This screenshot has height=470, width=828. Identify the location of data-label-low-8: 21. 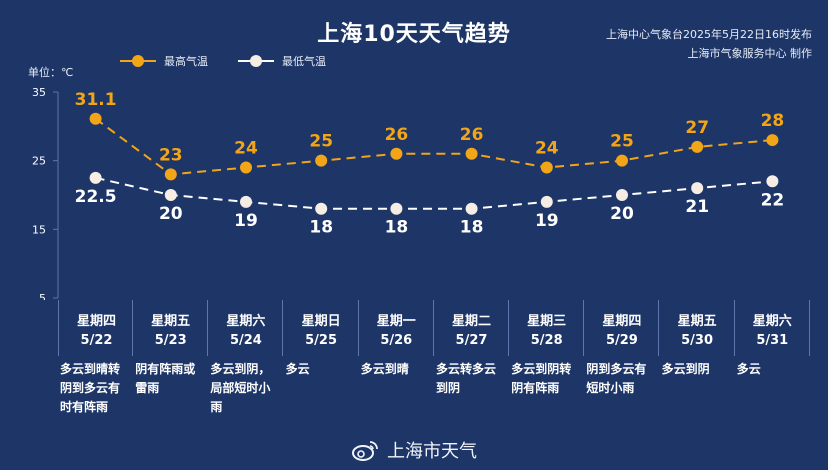
(697, 207).